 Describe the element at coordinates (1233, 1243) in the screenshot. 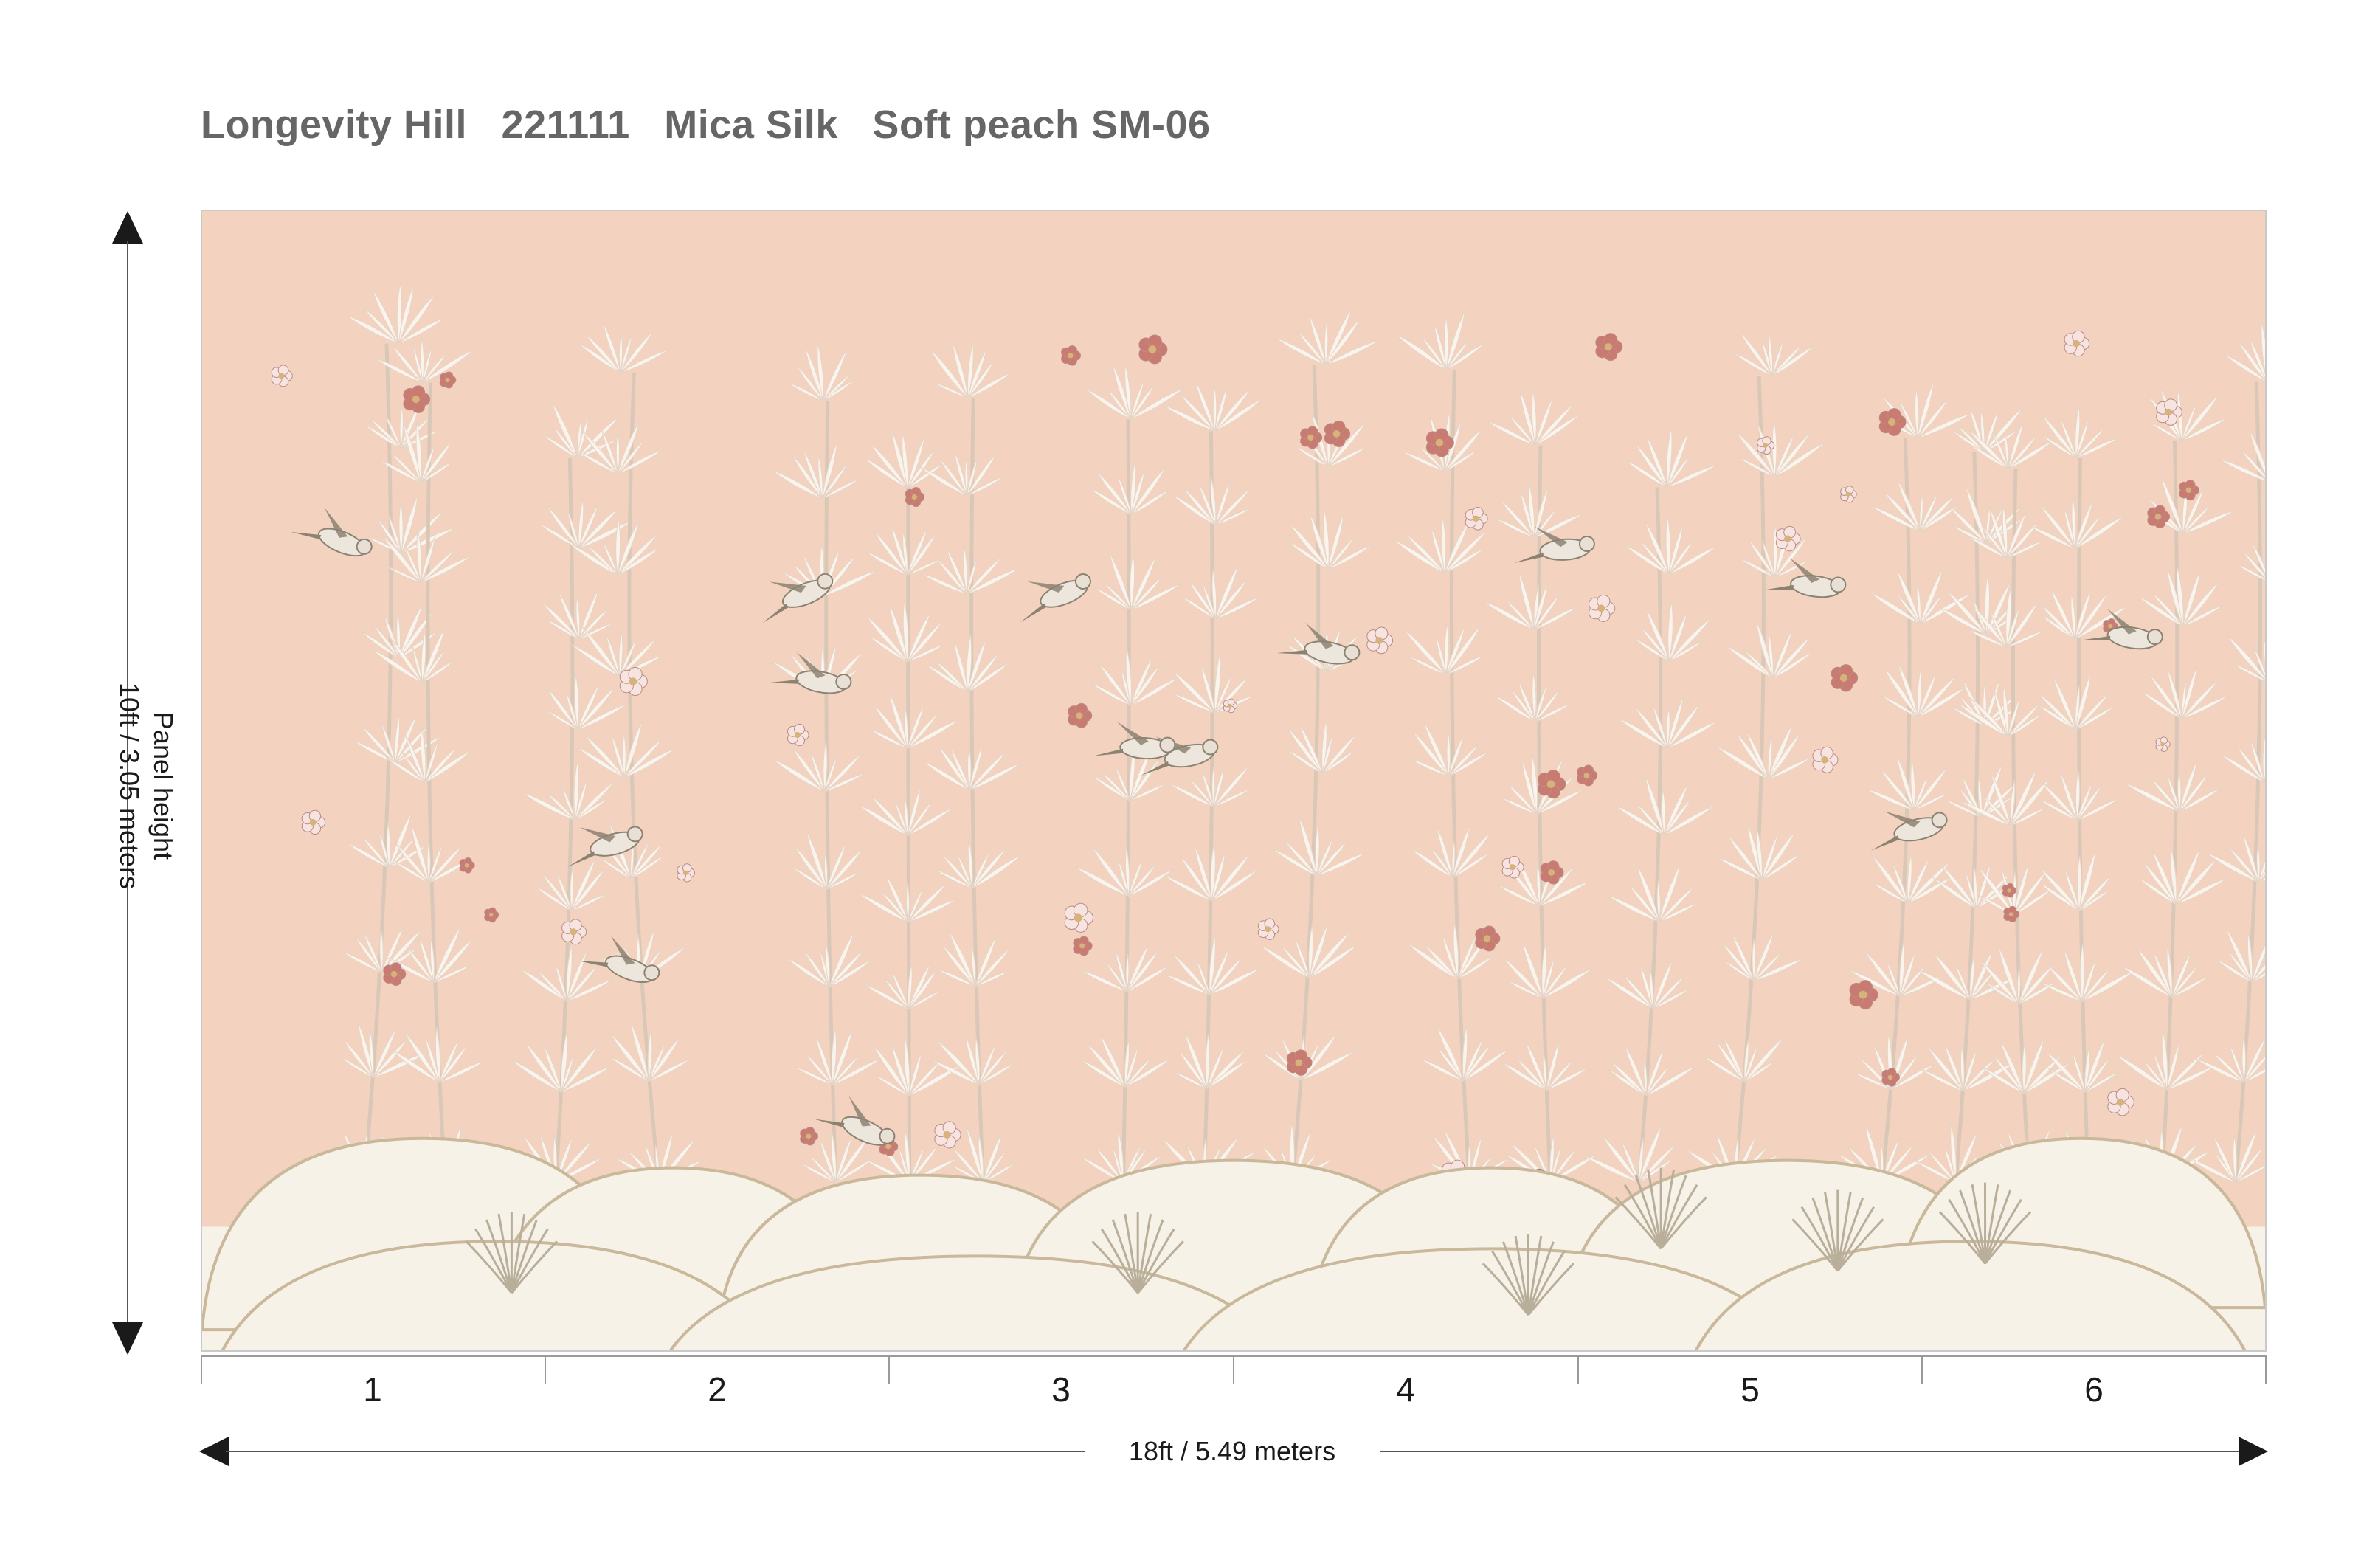

I see `white-hills` at that location.